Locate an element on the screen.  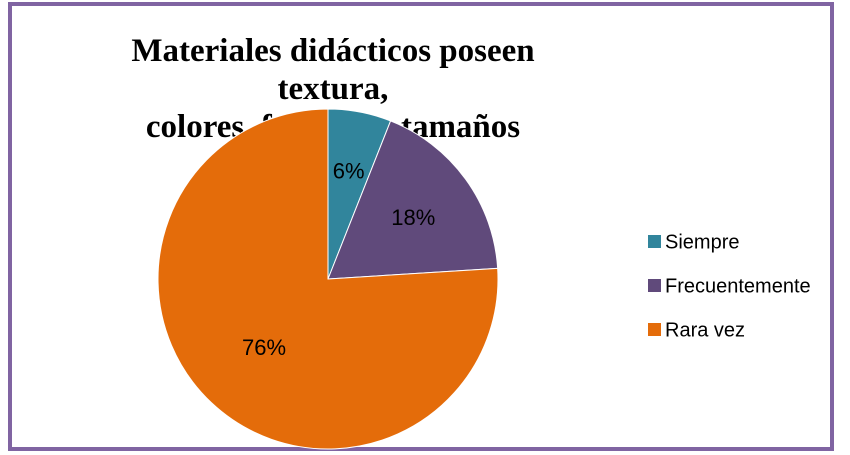
legend-swatch-siempre is located at coordinates (654, 241).